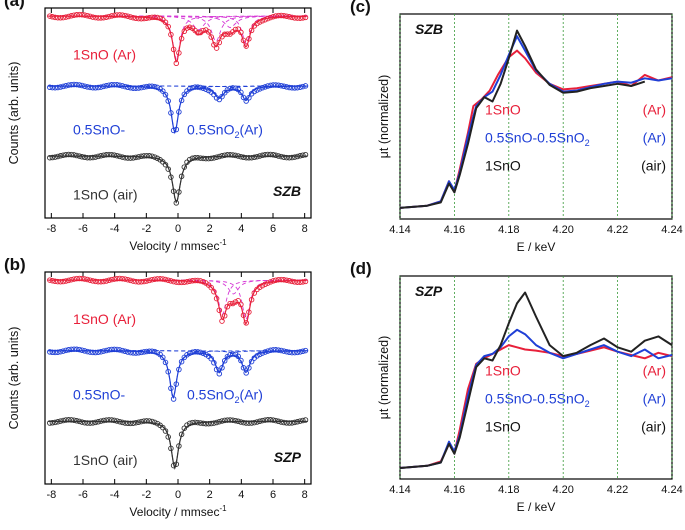 The height and width of the screenshot is (530, 685). What do you see at coordinates (104, 54) in the screenshot?
I see `series-label-a-0: 1SnO (Ar)` at bounding box center [104, 54].